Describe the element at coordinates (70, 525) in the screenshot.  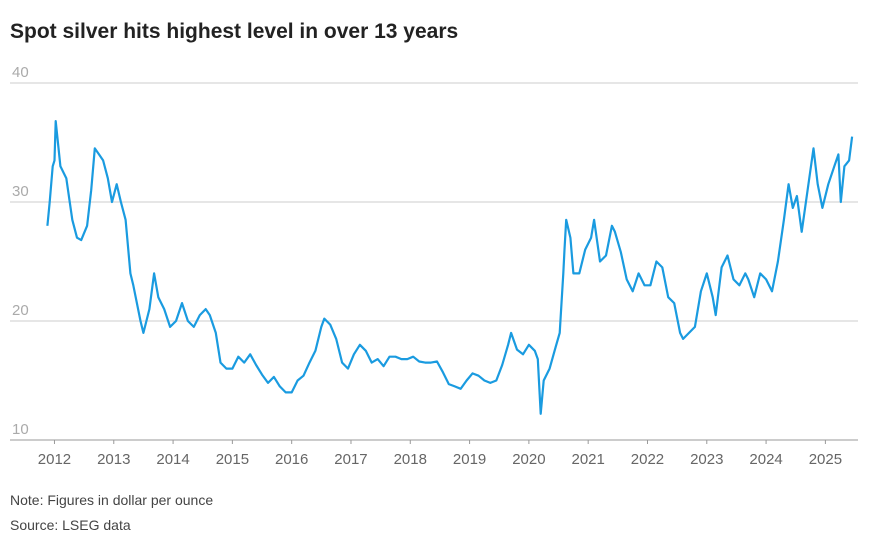
I see `source: Source: LSEG data` at that location.